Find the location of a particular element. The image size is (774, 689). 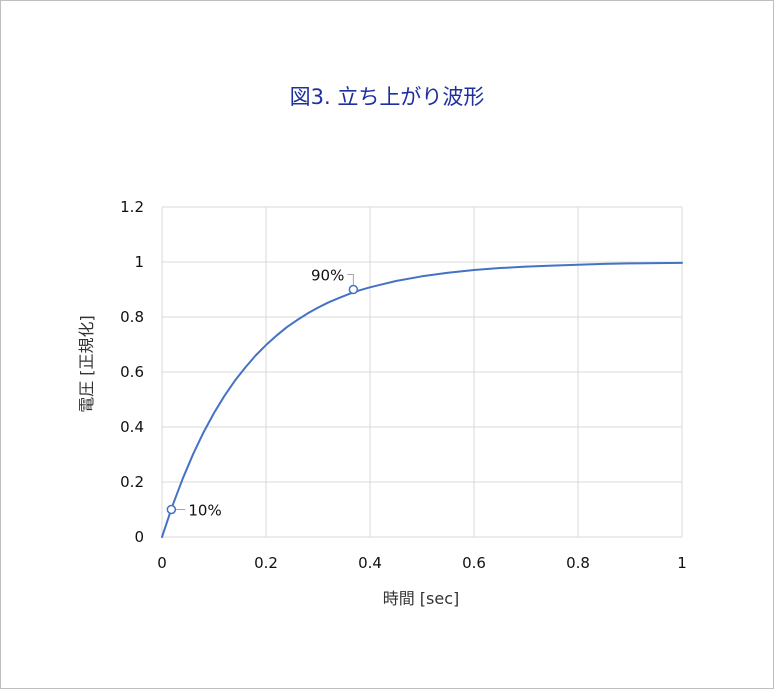

x-tick-label: 1 is located at coordinates (682, 563).